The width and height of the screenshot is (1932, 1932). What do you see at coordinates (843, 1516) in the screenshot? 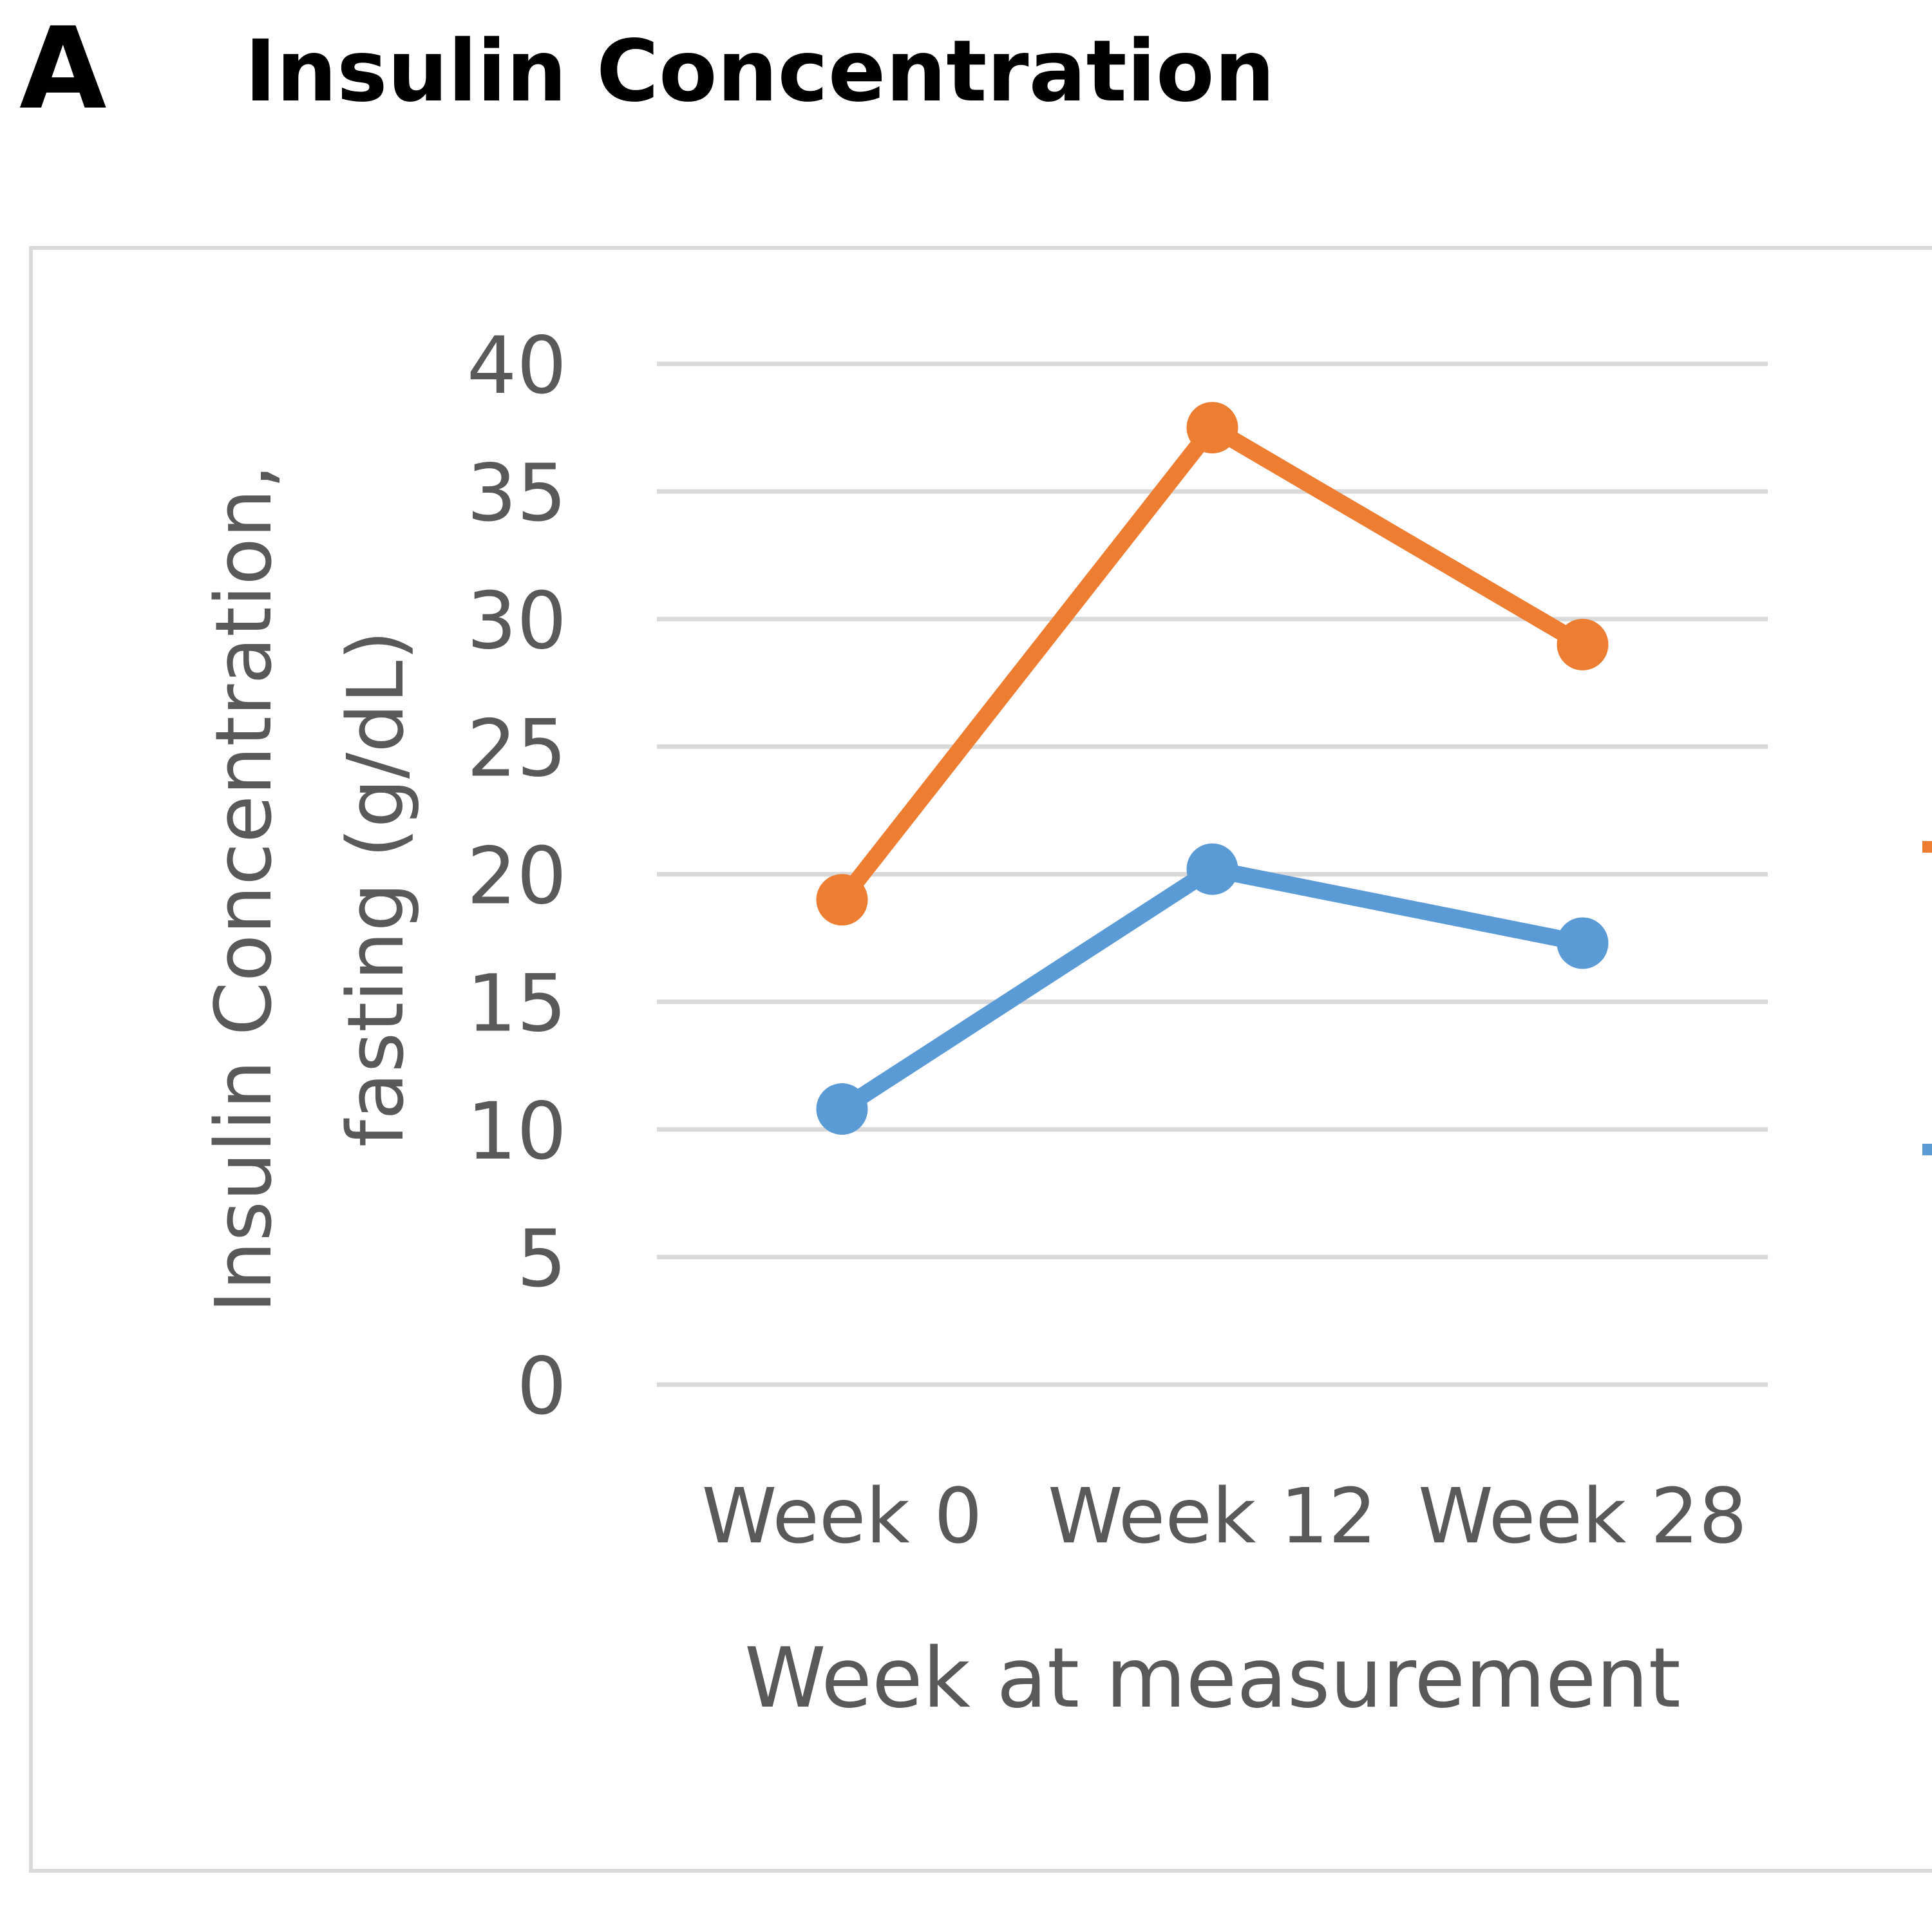
I see `x-tick-label: Week 0` at bounding box center [843, 1516].